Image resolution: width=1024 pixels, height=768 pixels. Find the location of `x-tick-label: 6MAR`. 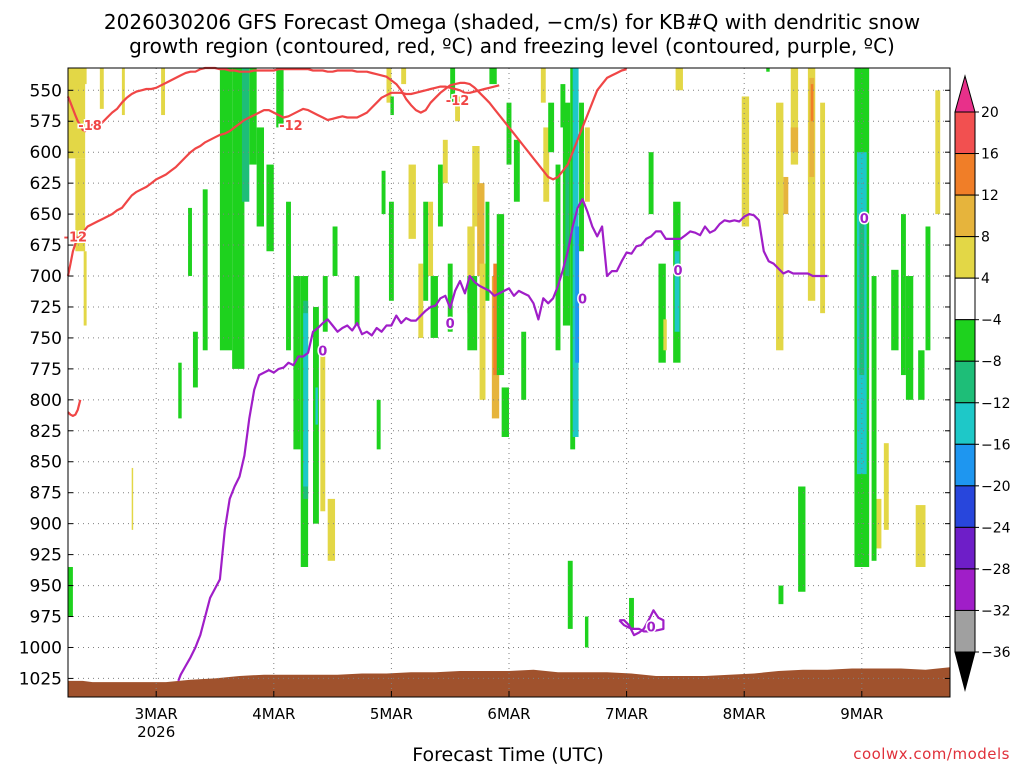

x-tick-label: 6MAR is located at coordinates (508, 714).